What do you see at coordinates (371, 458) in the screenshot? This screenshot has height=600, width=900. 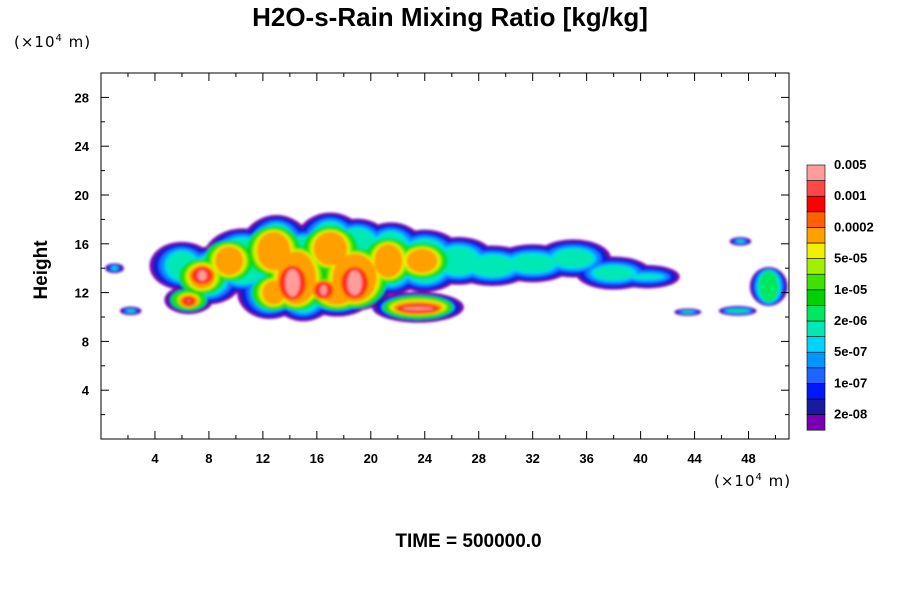 I see `x-tick-label: 20` at bounding box center [371, 458].